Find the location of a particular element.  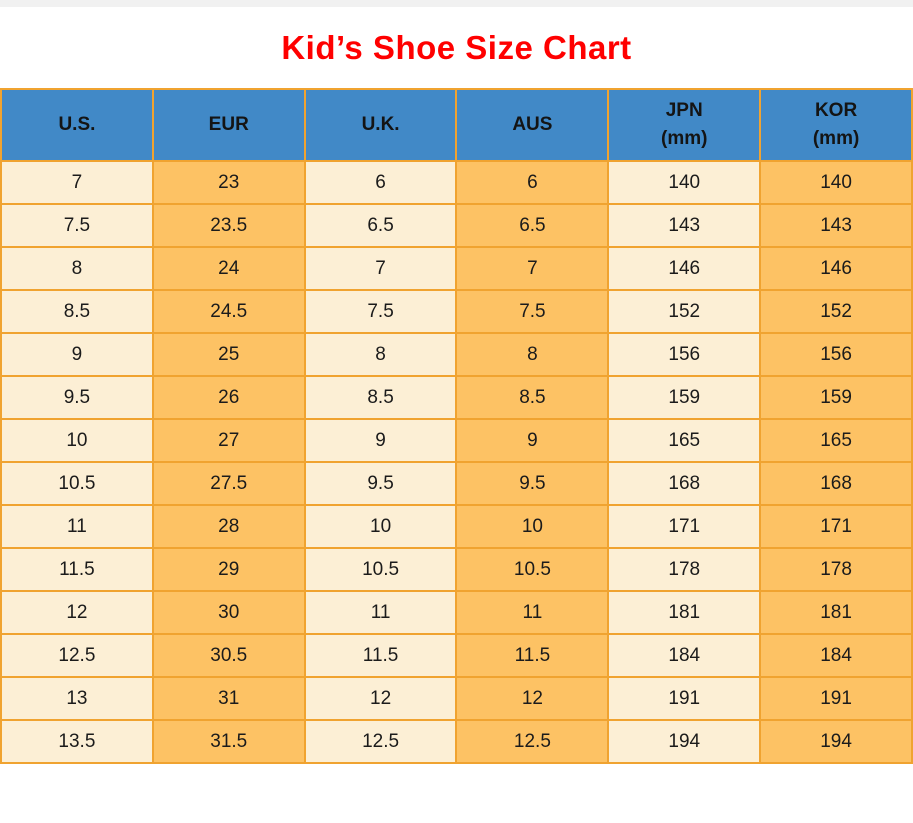

table-cell-uk: 9.5 is located at coordinates (380, 483).